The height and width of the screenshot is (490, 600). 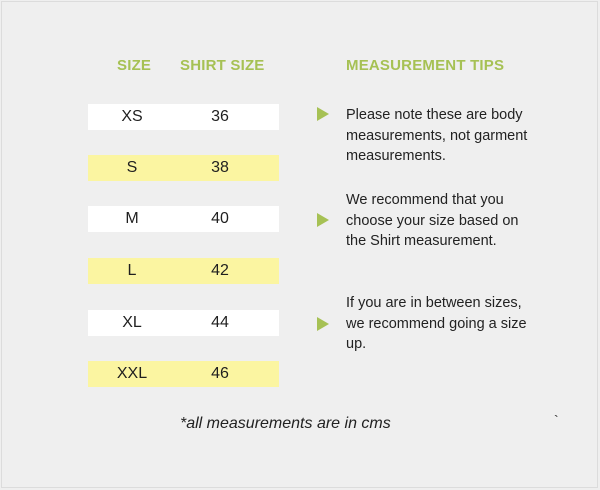 What do you see at coordinates (183, 374) in the screenshot?
I see `size-row-xxl: XXL 46` at bounding box center [183, 374].